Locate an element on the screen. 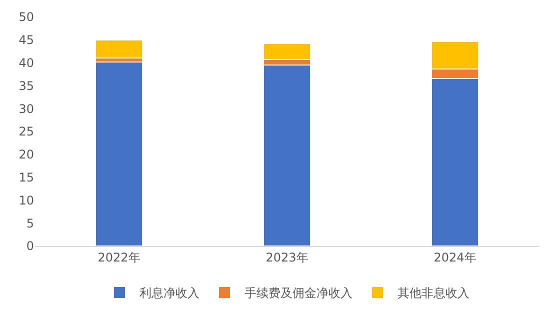 The image size is (554, 317). x-tick-label: 2022年 is located at coordinates (119, 257).